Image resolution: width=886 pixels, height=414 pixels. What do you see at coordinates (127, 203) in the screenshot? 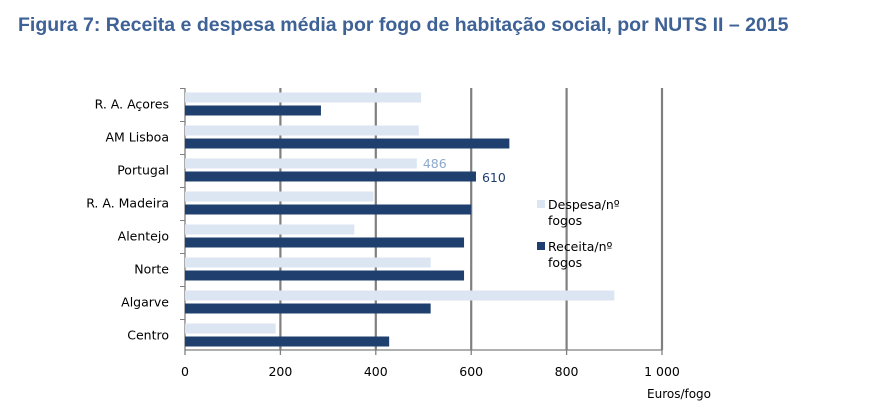
I see `category-label: R. A. Madeira` at bounding box center [127, 203].